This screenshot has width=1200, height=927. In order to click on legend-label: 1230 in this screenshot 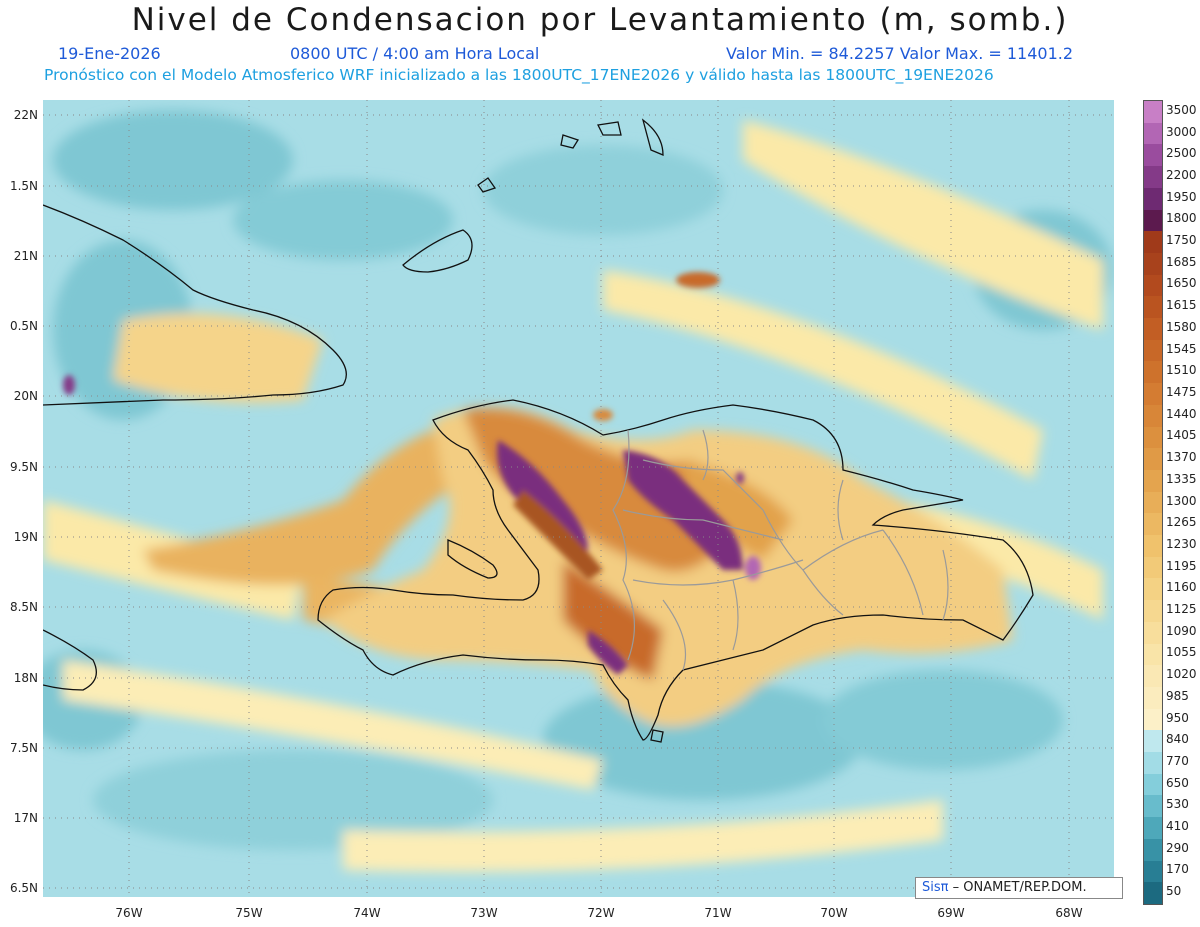, I will do `click(1181, 543)`.